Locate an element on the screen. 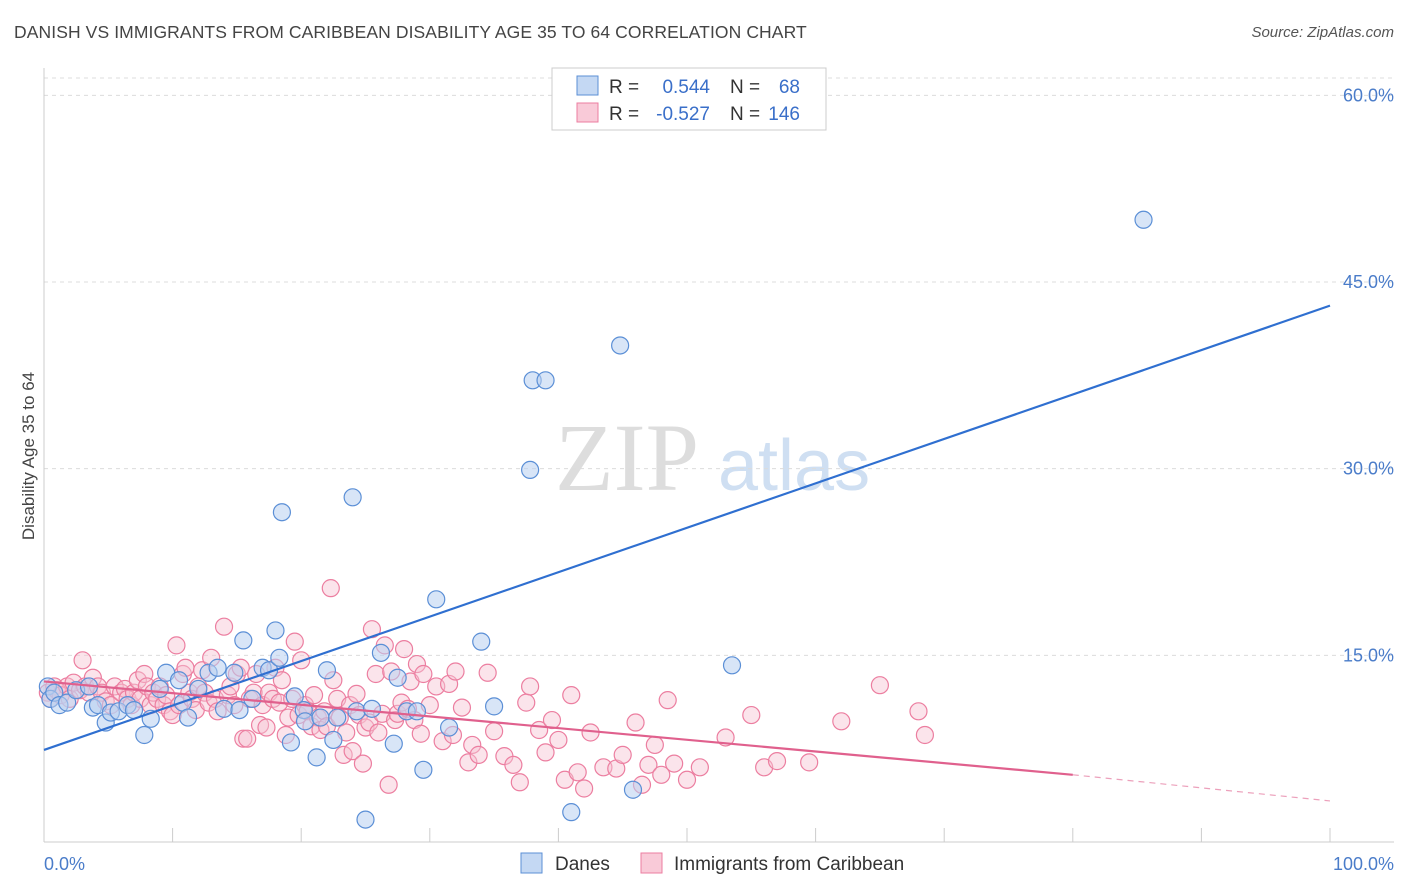 This screenshot has width=1406, height=892. x-tick-label-0: 0.0% is located at coordinates (64, 864).